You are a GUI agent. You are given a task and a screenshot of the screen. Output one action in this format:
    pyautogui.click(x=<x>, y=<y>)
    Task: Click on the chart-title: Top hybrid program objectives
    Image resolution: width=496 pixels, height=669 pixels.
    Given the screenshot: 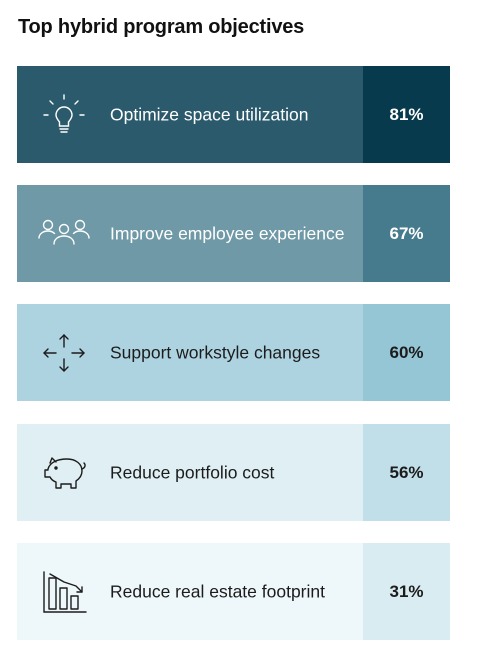 What is the action you would take?
    pyautogui.click(x=161, y=27)
    